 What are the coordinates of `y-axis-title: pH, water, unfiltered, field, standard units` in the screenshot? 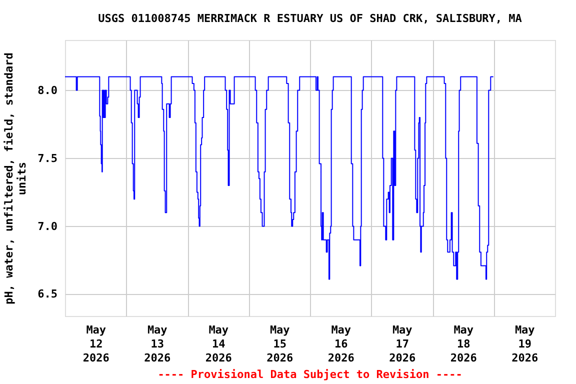 It's located at (15, 178).